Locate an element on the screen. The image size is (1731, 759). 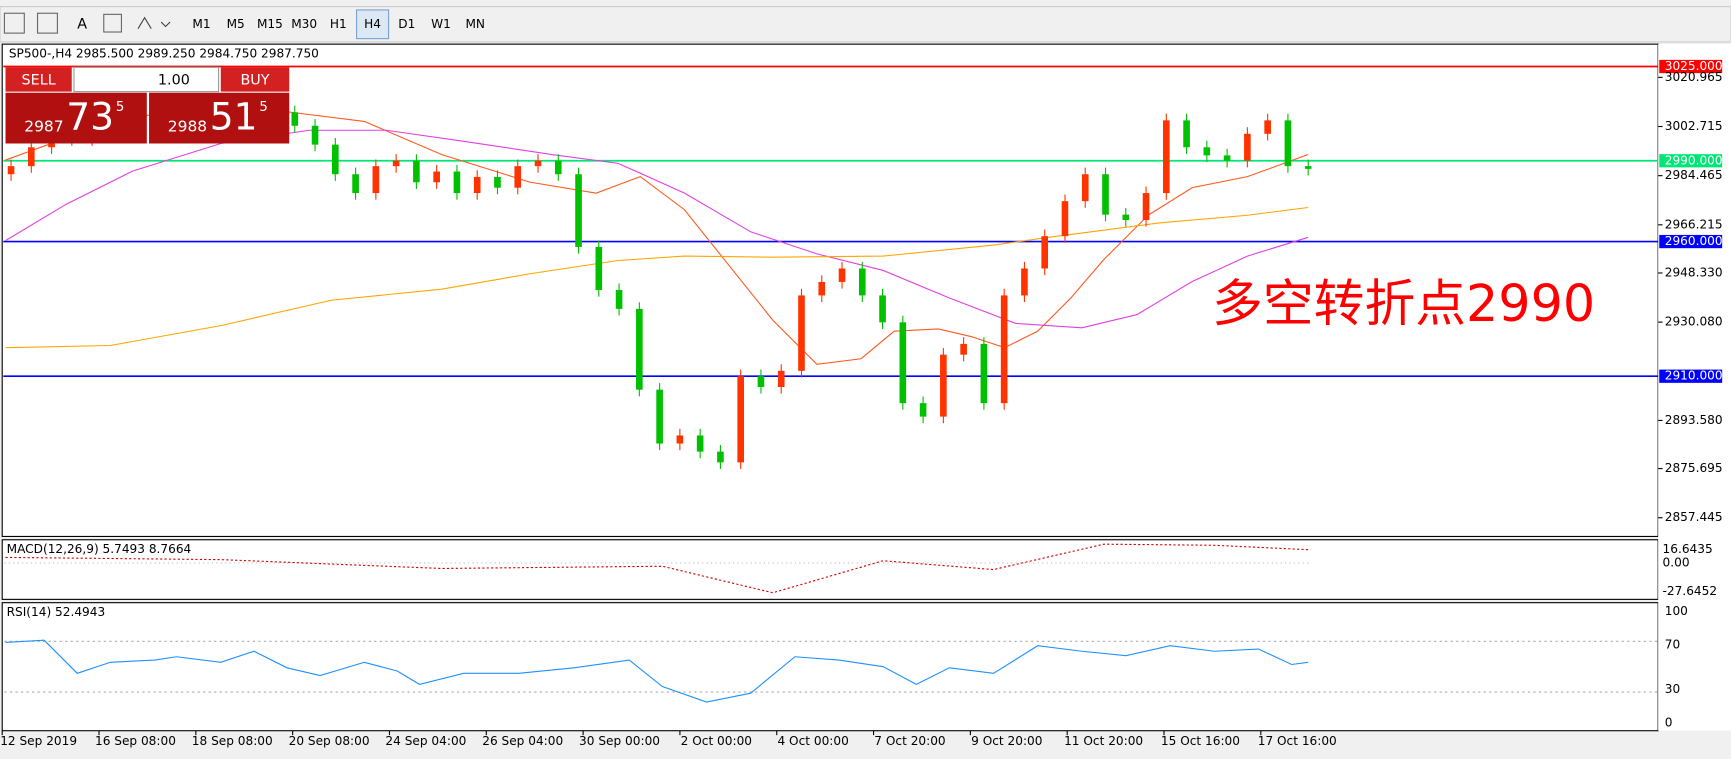
y-tick-label: 2875.695 is located at coordinates (1694, 468).